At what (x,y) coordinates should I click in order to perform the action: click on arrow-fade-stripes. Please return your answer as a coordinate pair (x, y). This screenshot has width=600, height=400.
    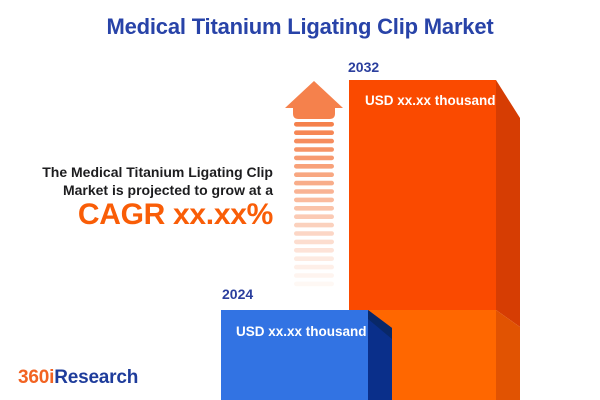
    Looking at the image, I should click on (314, 204).